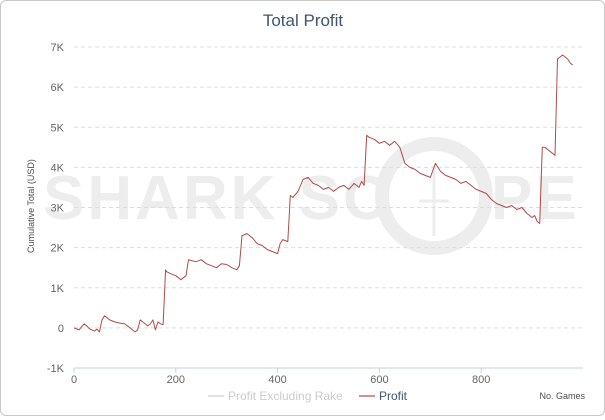 Image resolution: width=605 pixels, height=420 pixels. I want to click on y-tick-label: -1K, so click(56, 369).